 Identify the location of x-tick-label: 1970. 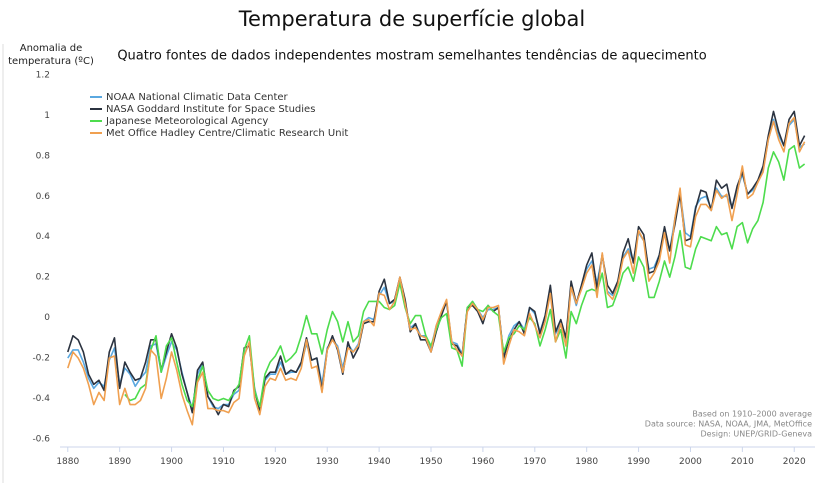
(534, 462).